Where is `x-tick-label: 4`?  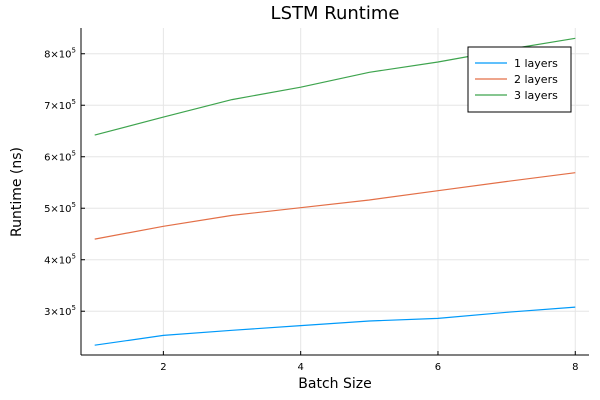 x-tick-label: 4 is located at coordinates (300, 367).